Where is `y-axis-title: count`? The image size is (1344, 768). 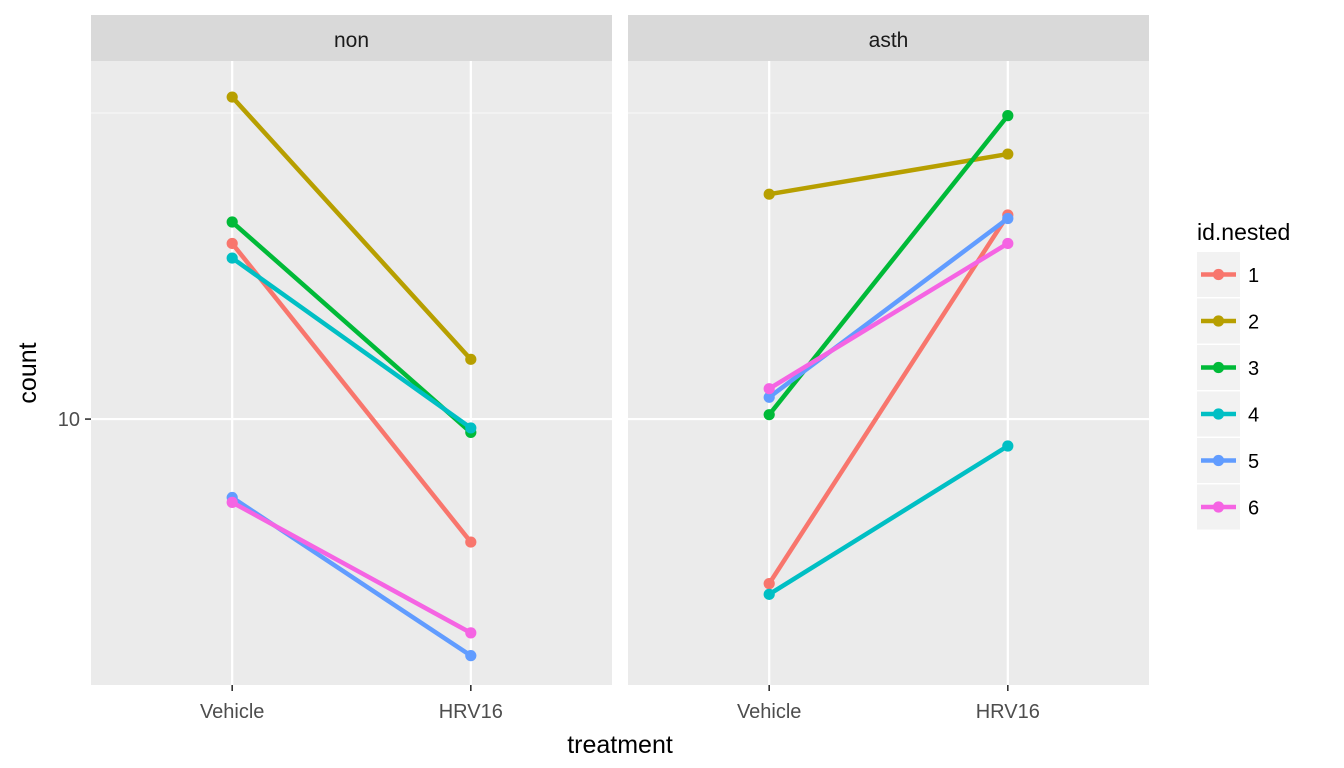 y-axis-title: count is located at coordinates (28, 372).